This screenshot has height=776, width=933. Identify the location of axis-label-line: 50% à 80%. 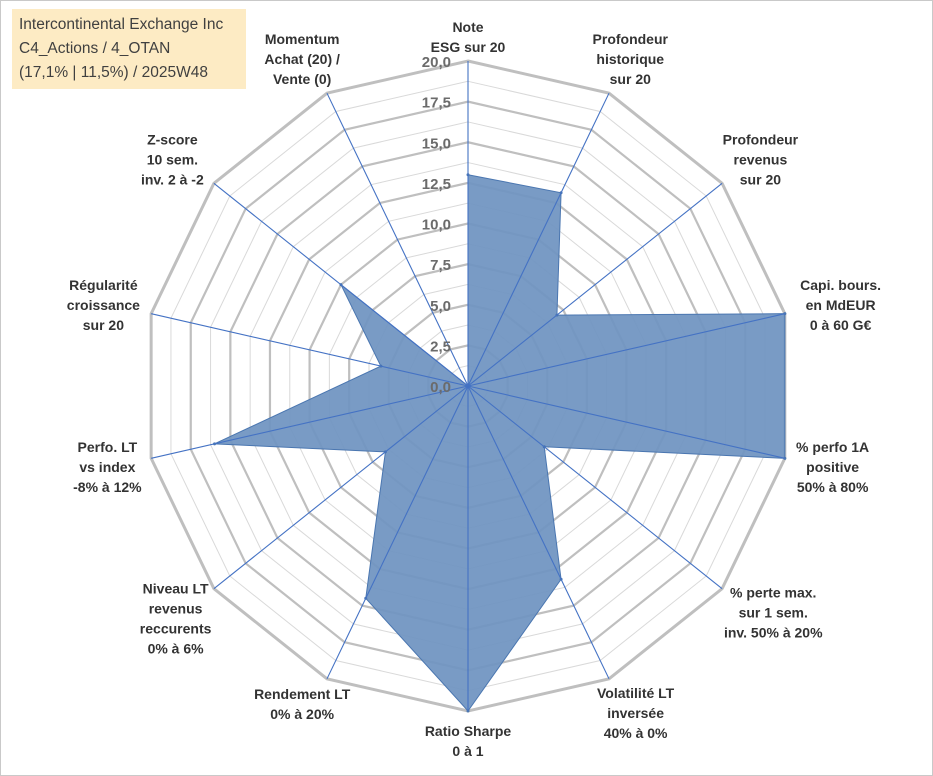
(833, 487).